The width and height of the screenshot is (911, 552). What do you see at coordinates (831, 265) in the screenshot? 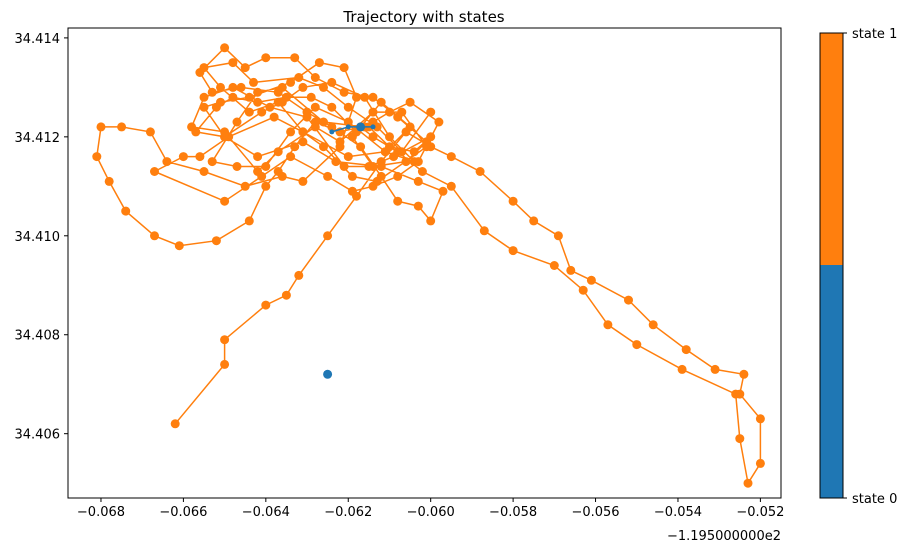
I see `colorbar-frame` at bounding box center [831, 265].